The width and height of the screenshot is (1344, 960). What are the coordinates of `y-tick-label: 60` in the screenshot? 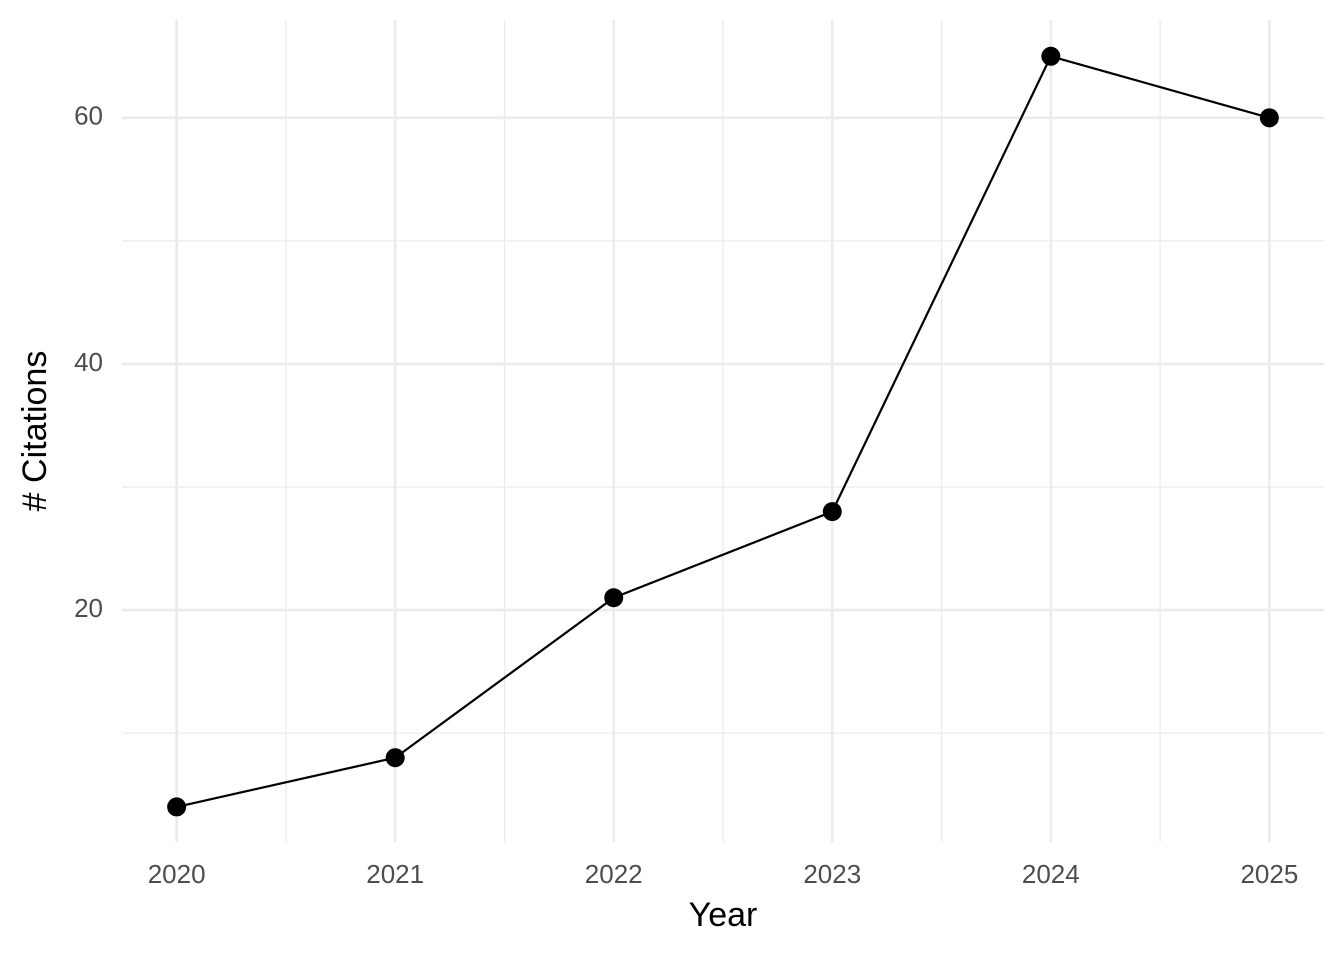 It's located at (88, 116).